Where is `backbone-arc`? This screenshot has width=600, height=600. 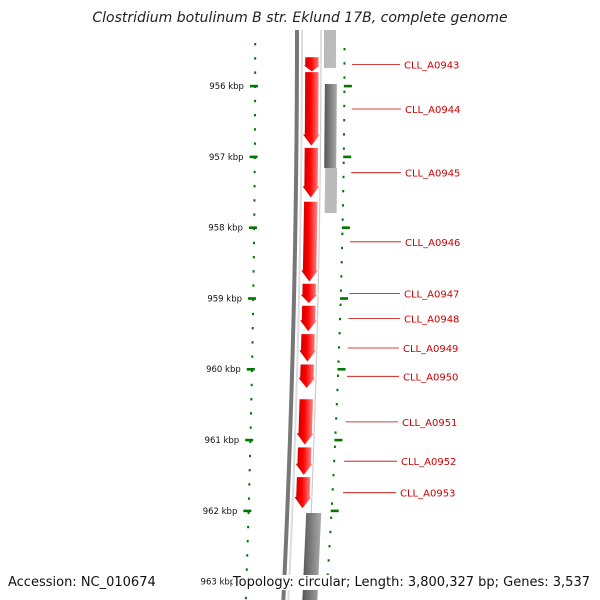 backbone-arc is located at coordinates (290, 315).